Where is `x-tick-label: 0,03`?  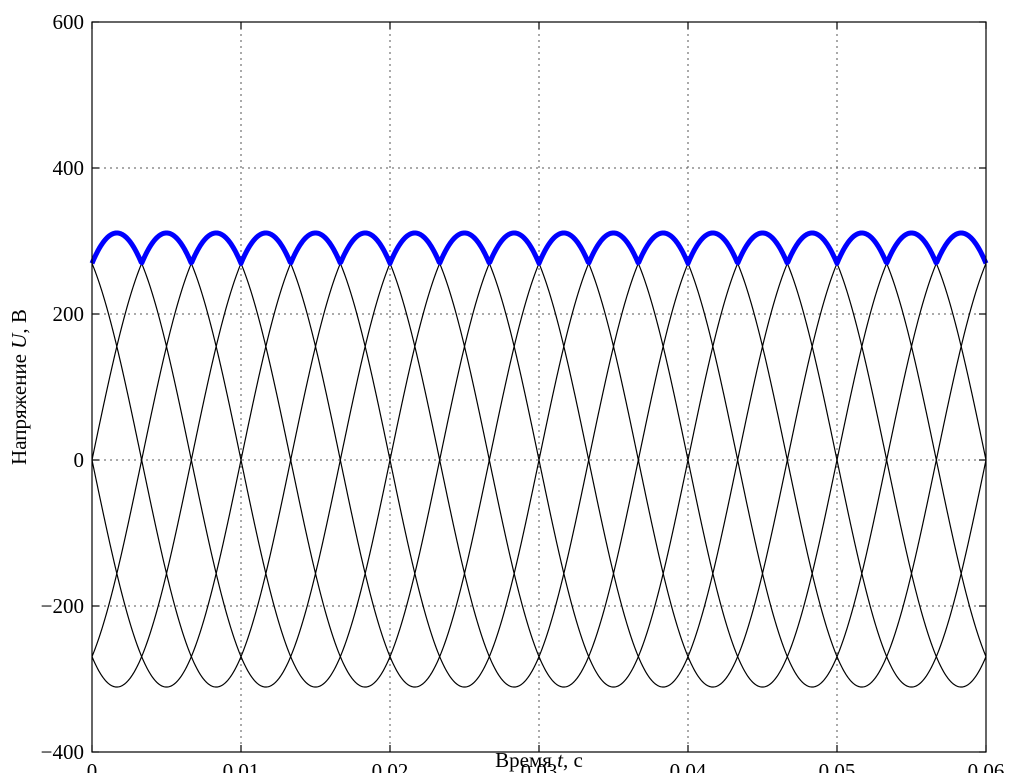
x-tick-label: 0,03 is located at coordinates (539, 766).